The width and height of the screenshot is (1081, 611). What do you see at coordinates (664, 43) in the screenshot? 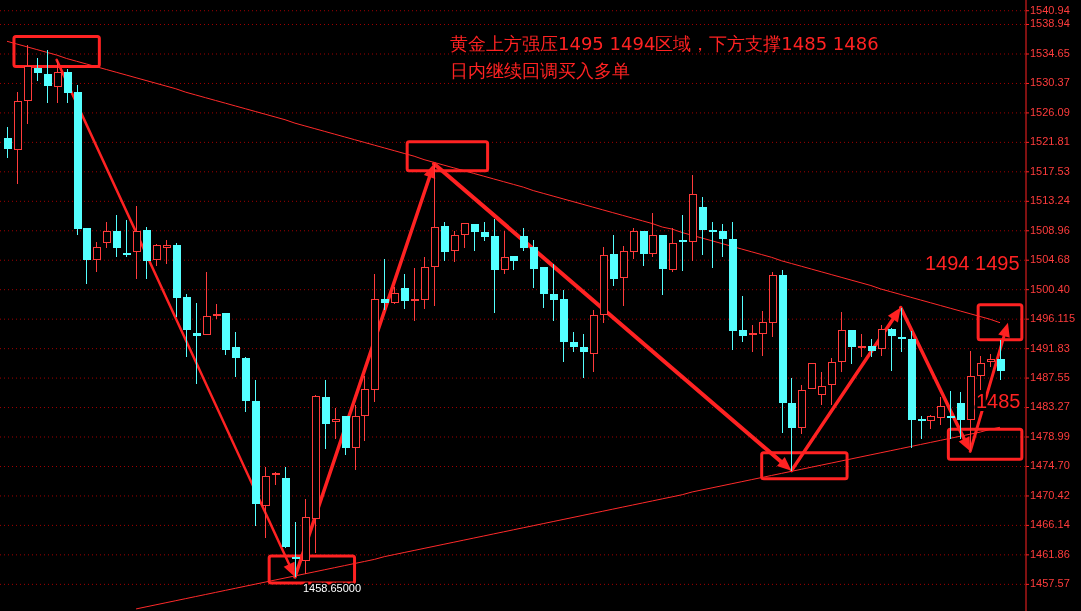
I see `text: 黄金上方强压1495 1494区域，下方支撑1485 1486` at bounding box center [664, 43].